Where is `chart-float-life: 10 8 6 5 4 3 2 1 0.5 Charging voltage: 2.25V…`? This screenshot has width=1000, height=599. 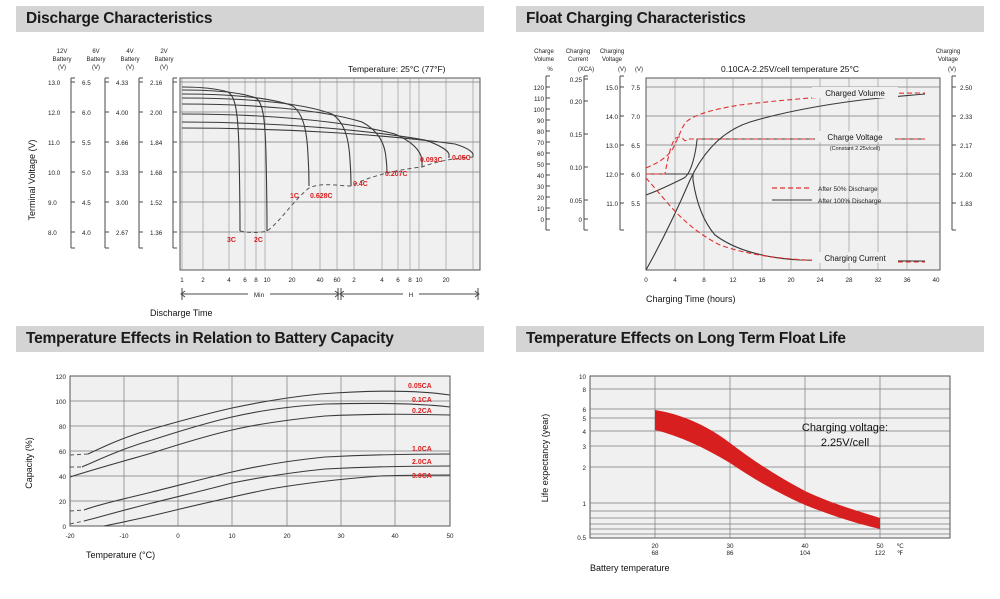
chart-float-life: 10 8 6 5 4 3 2 1 0.5 Charging voltage: 2.25V… is located at coordinates (745, 473).